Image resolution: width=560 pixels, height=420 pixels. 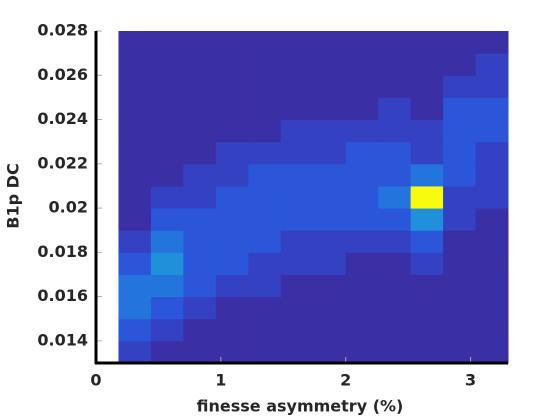 What do you see at coordinates (62, 118) in the screenshot?
I see `y-tick-label: 0.024` at bounding box center [62, 118].